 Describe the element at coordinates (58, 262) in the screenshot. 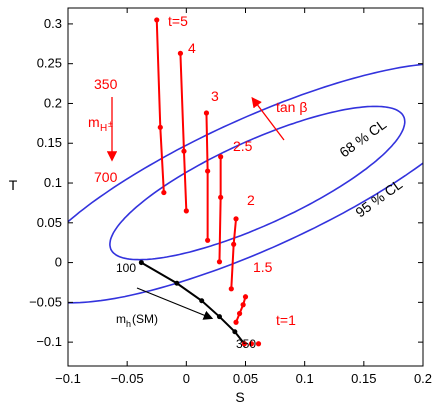

I see `y-tick-label: 0` at that location.